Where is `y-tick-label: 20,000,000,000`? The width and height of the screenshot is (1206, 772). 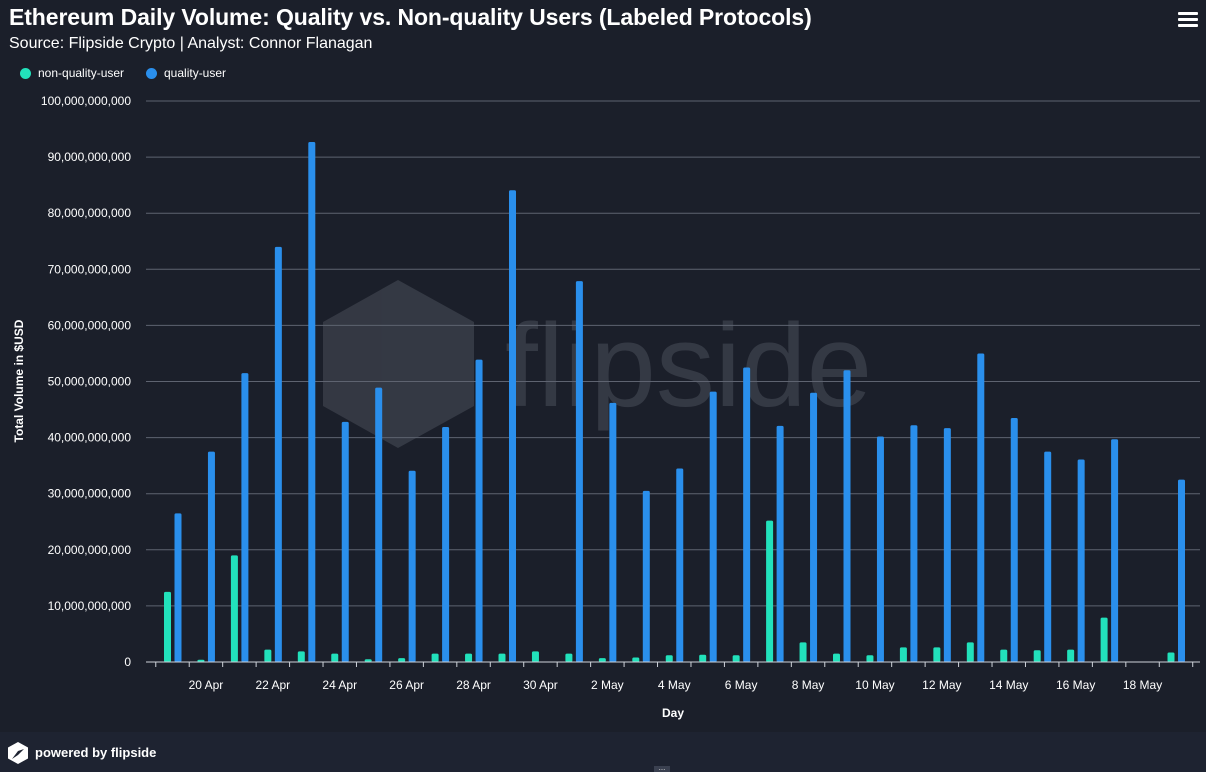
y-tick-label: 20,000,000,000 is located at coordinates (90, 550).